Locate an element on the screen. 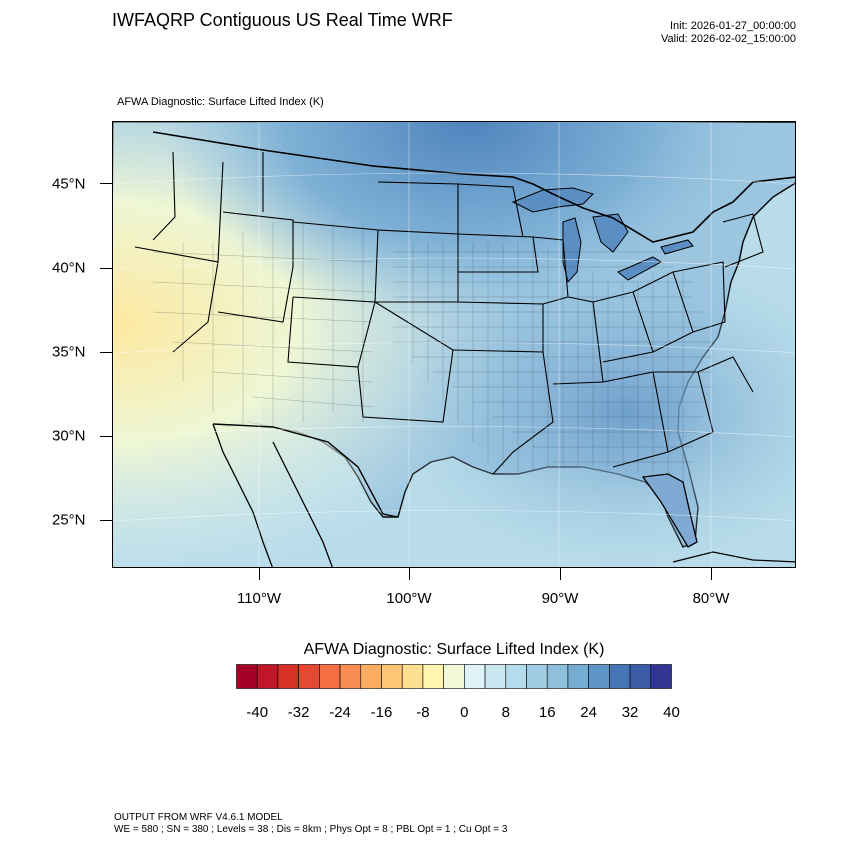 The image size is (850, 850). canada-border is located at coordinates (473, 187).